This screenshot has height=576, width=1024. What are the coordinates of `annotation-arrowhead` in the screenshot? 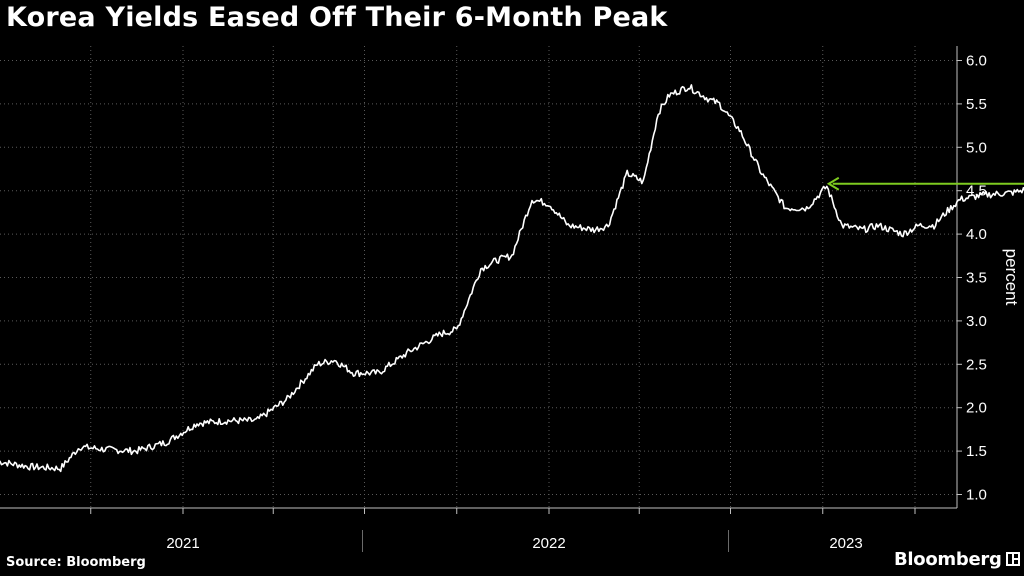 It's located at (833, 183).